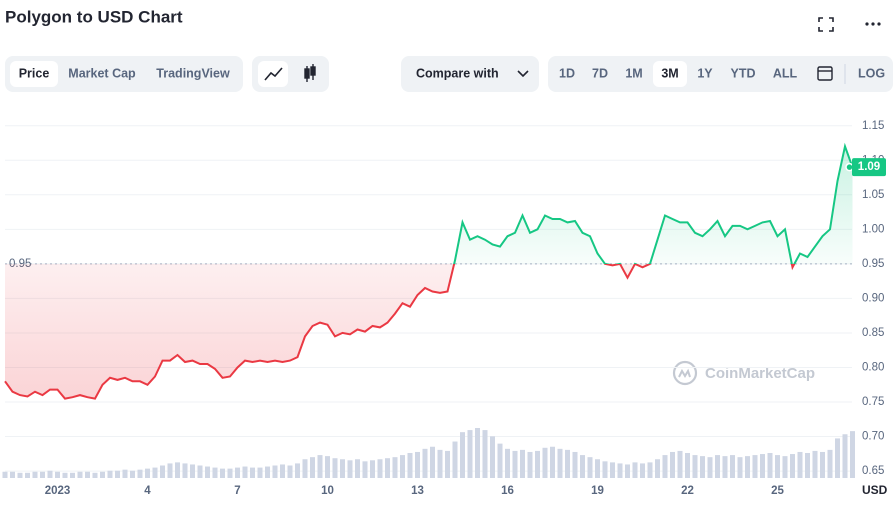 The width and height of the screenshot is (894, 505). I want to click on range-button: 1D, so click(567, 73).